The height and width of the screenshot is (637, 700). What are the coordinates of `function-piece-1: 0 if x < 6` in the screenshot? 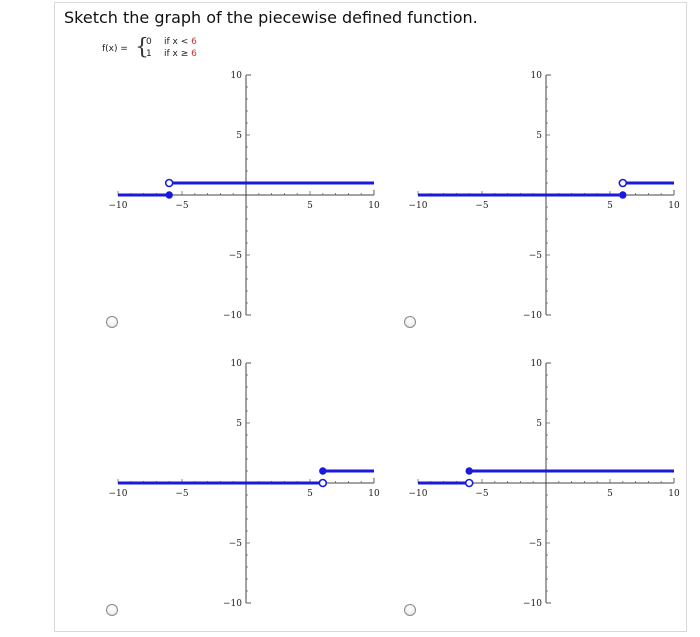 It's located at (171, 42).